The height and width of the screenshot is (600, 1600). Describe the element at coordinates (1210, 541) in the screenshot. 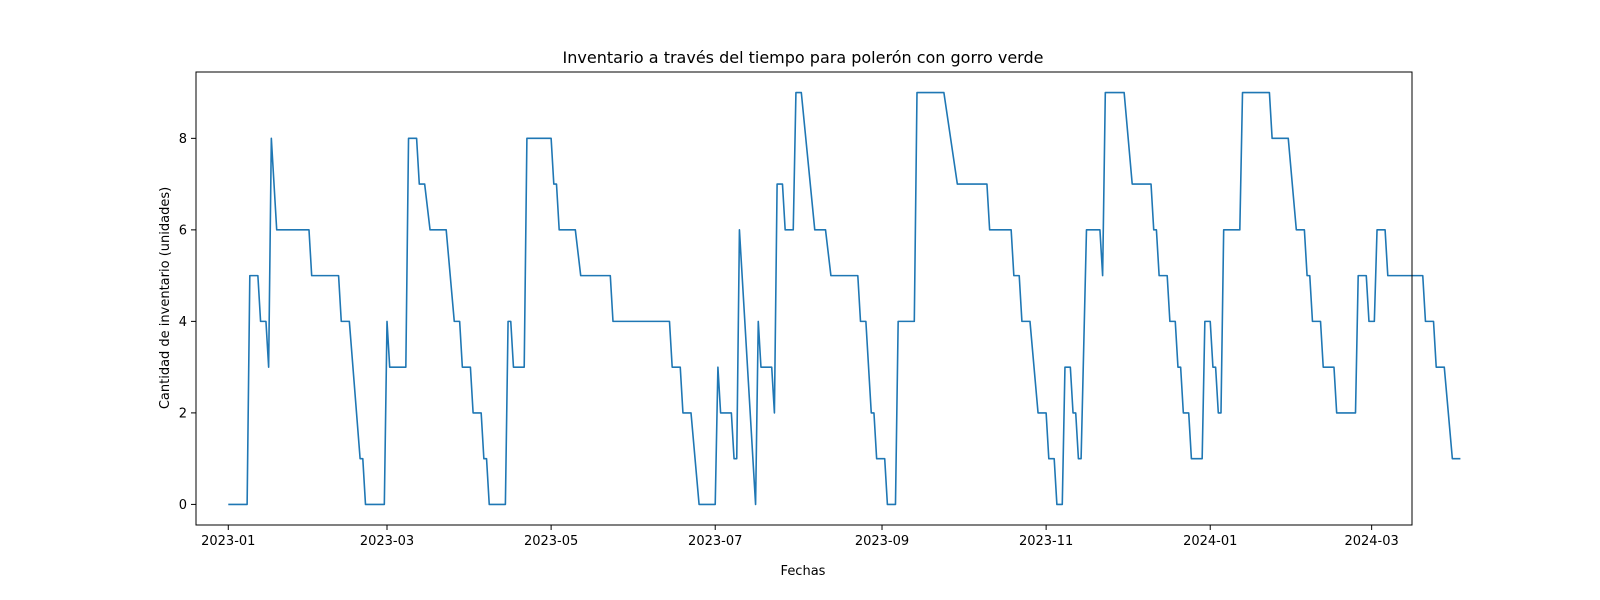

I see `x-tick-label: 2024-01` at that location.